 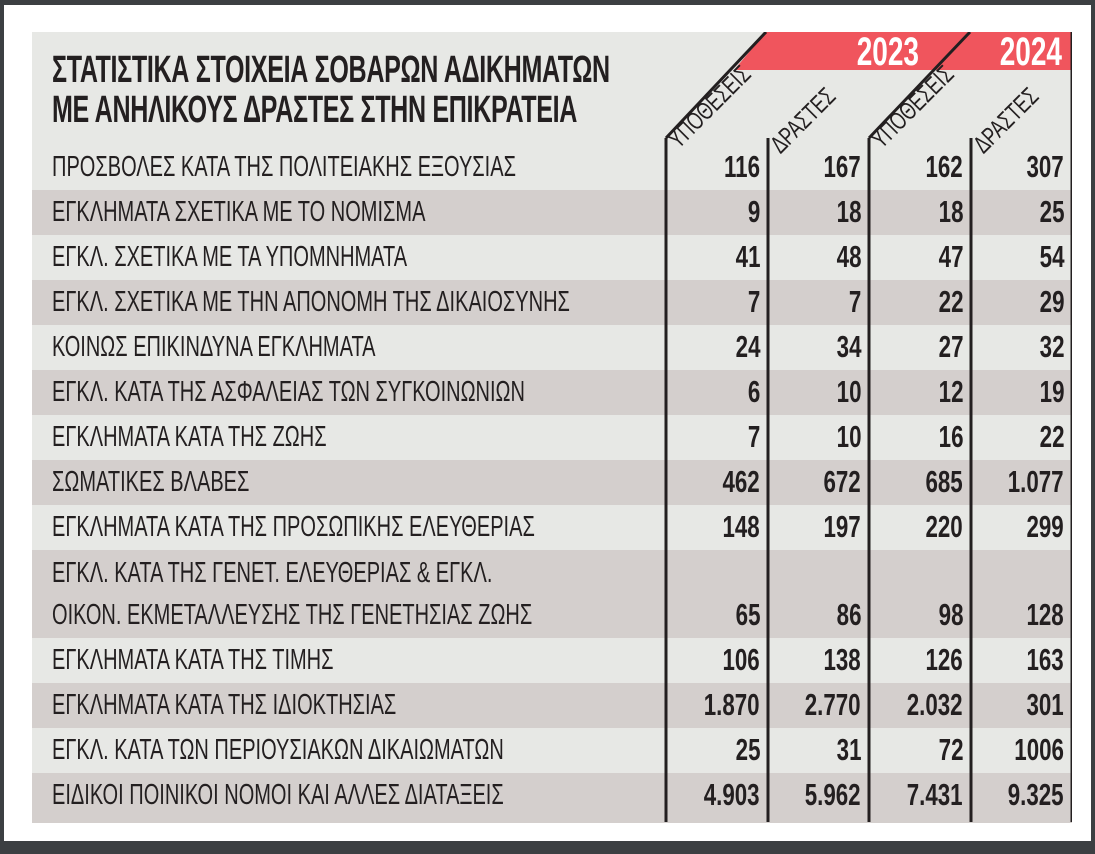 What do you see at coordinates (842, 481) in the screenshot?
I see `row-value: 672` at bounding box center [842, 481].